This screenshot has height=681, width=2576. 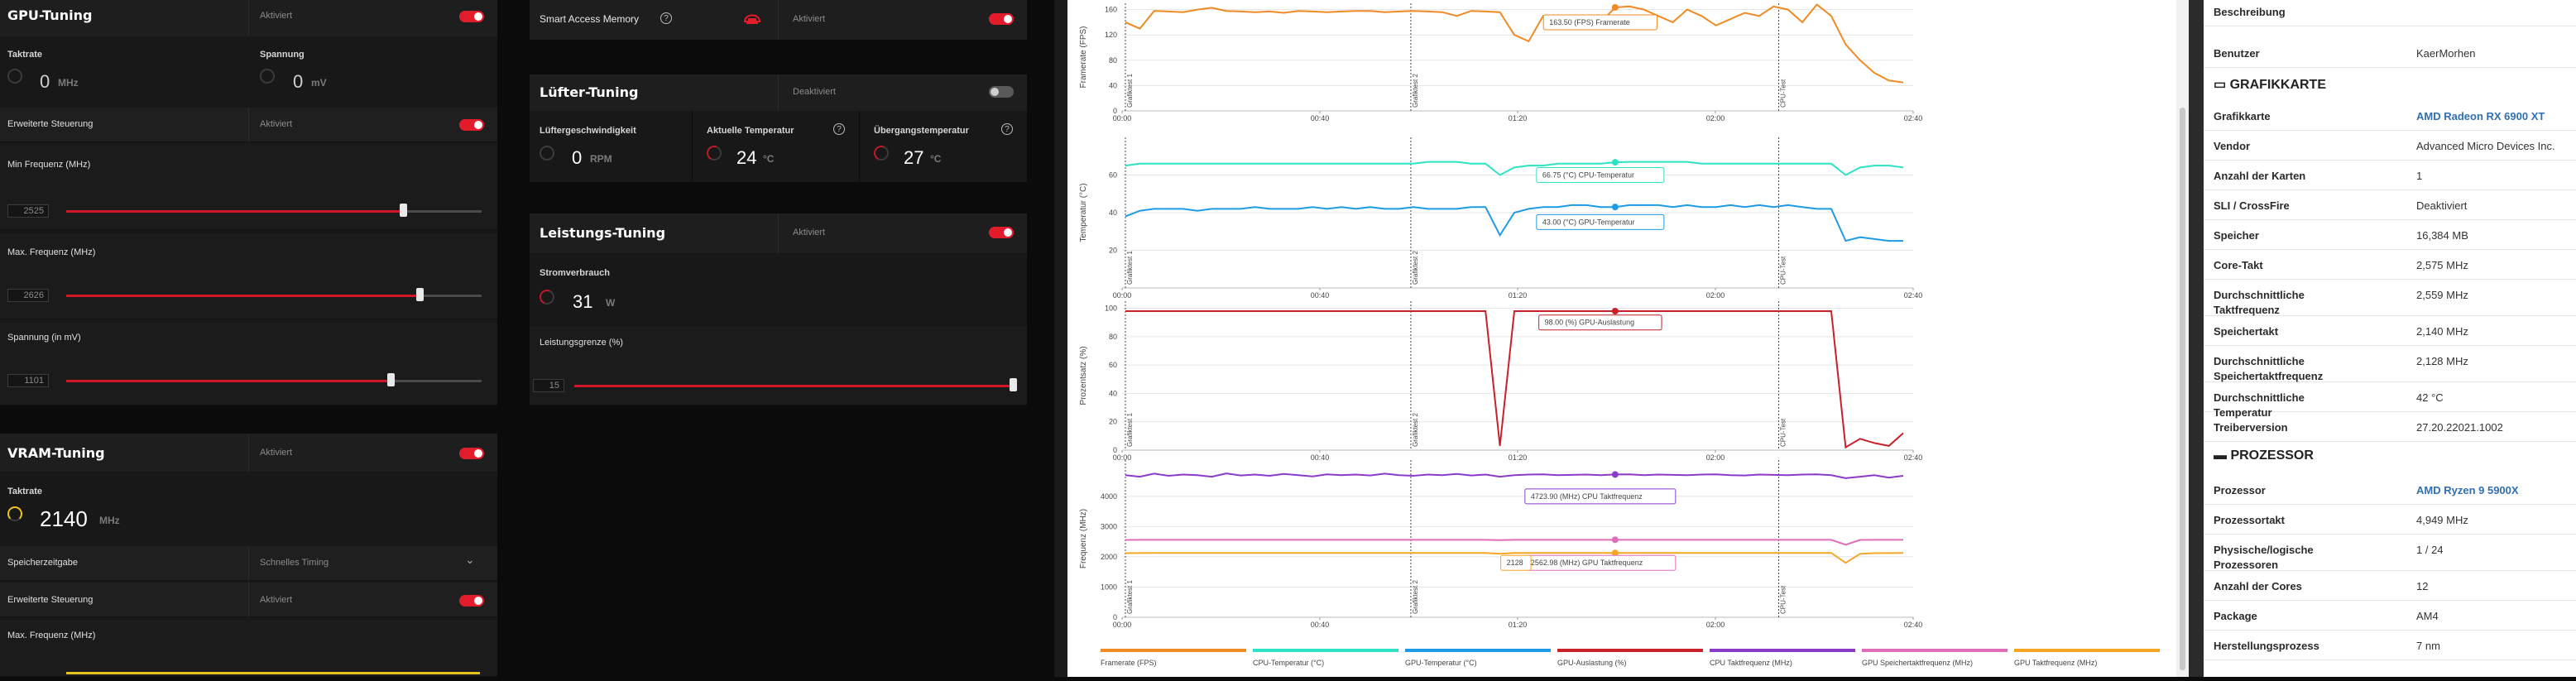 I want to click on min-freq-slider-thumb, so click(x=404, y=210).